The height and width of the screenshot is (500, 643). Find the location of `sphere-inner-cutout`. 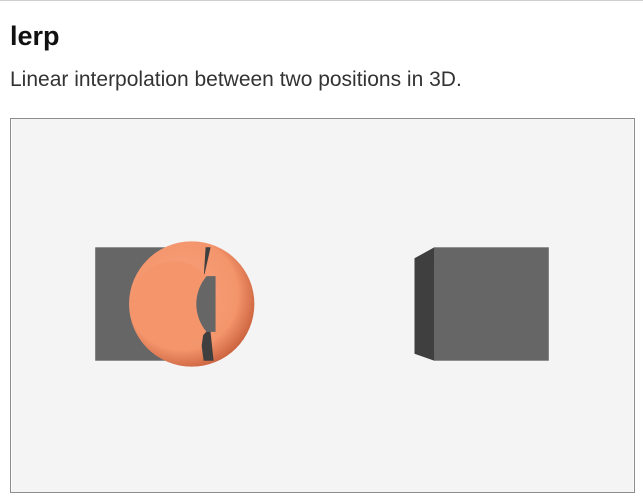

sphere-inner-cutout is located at coordinates (174, 304).